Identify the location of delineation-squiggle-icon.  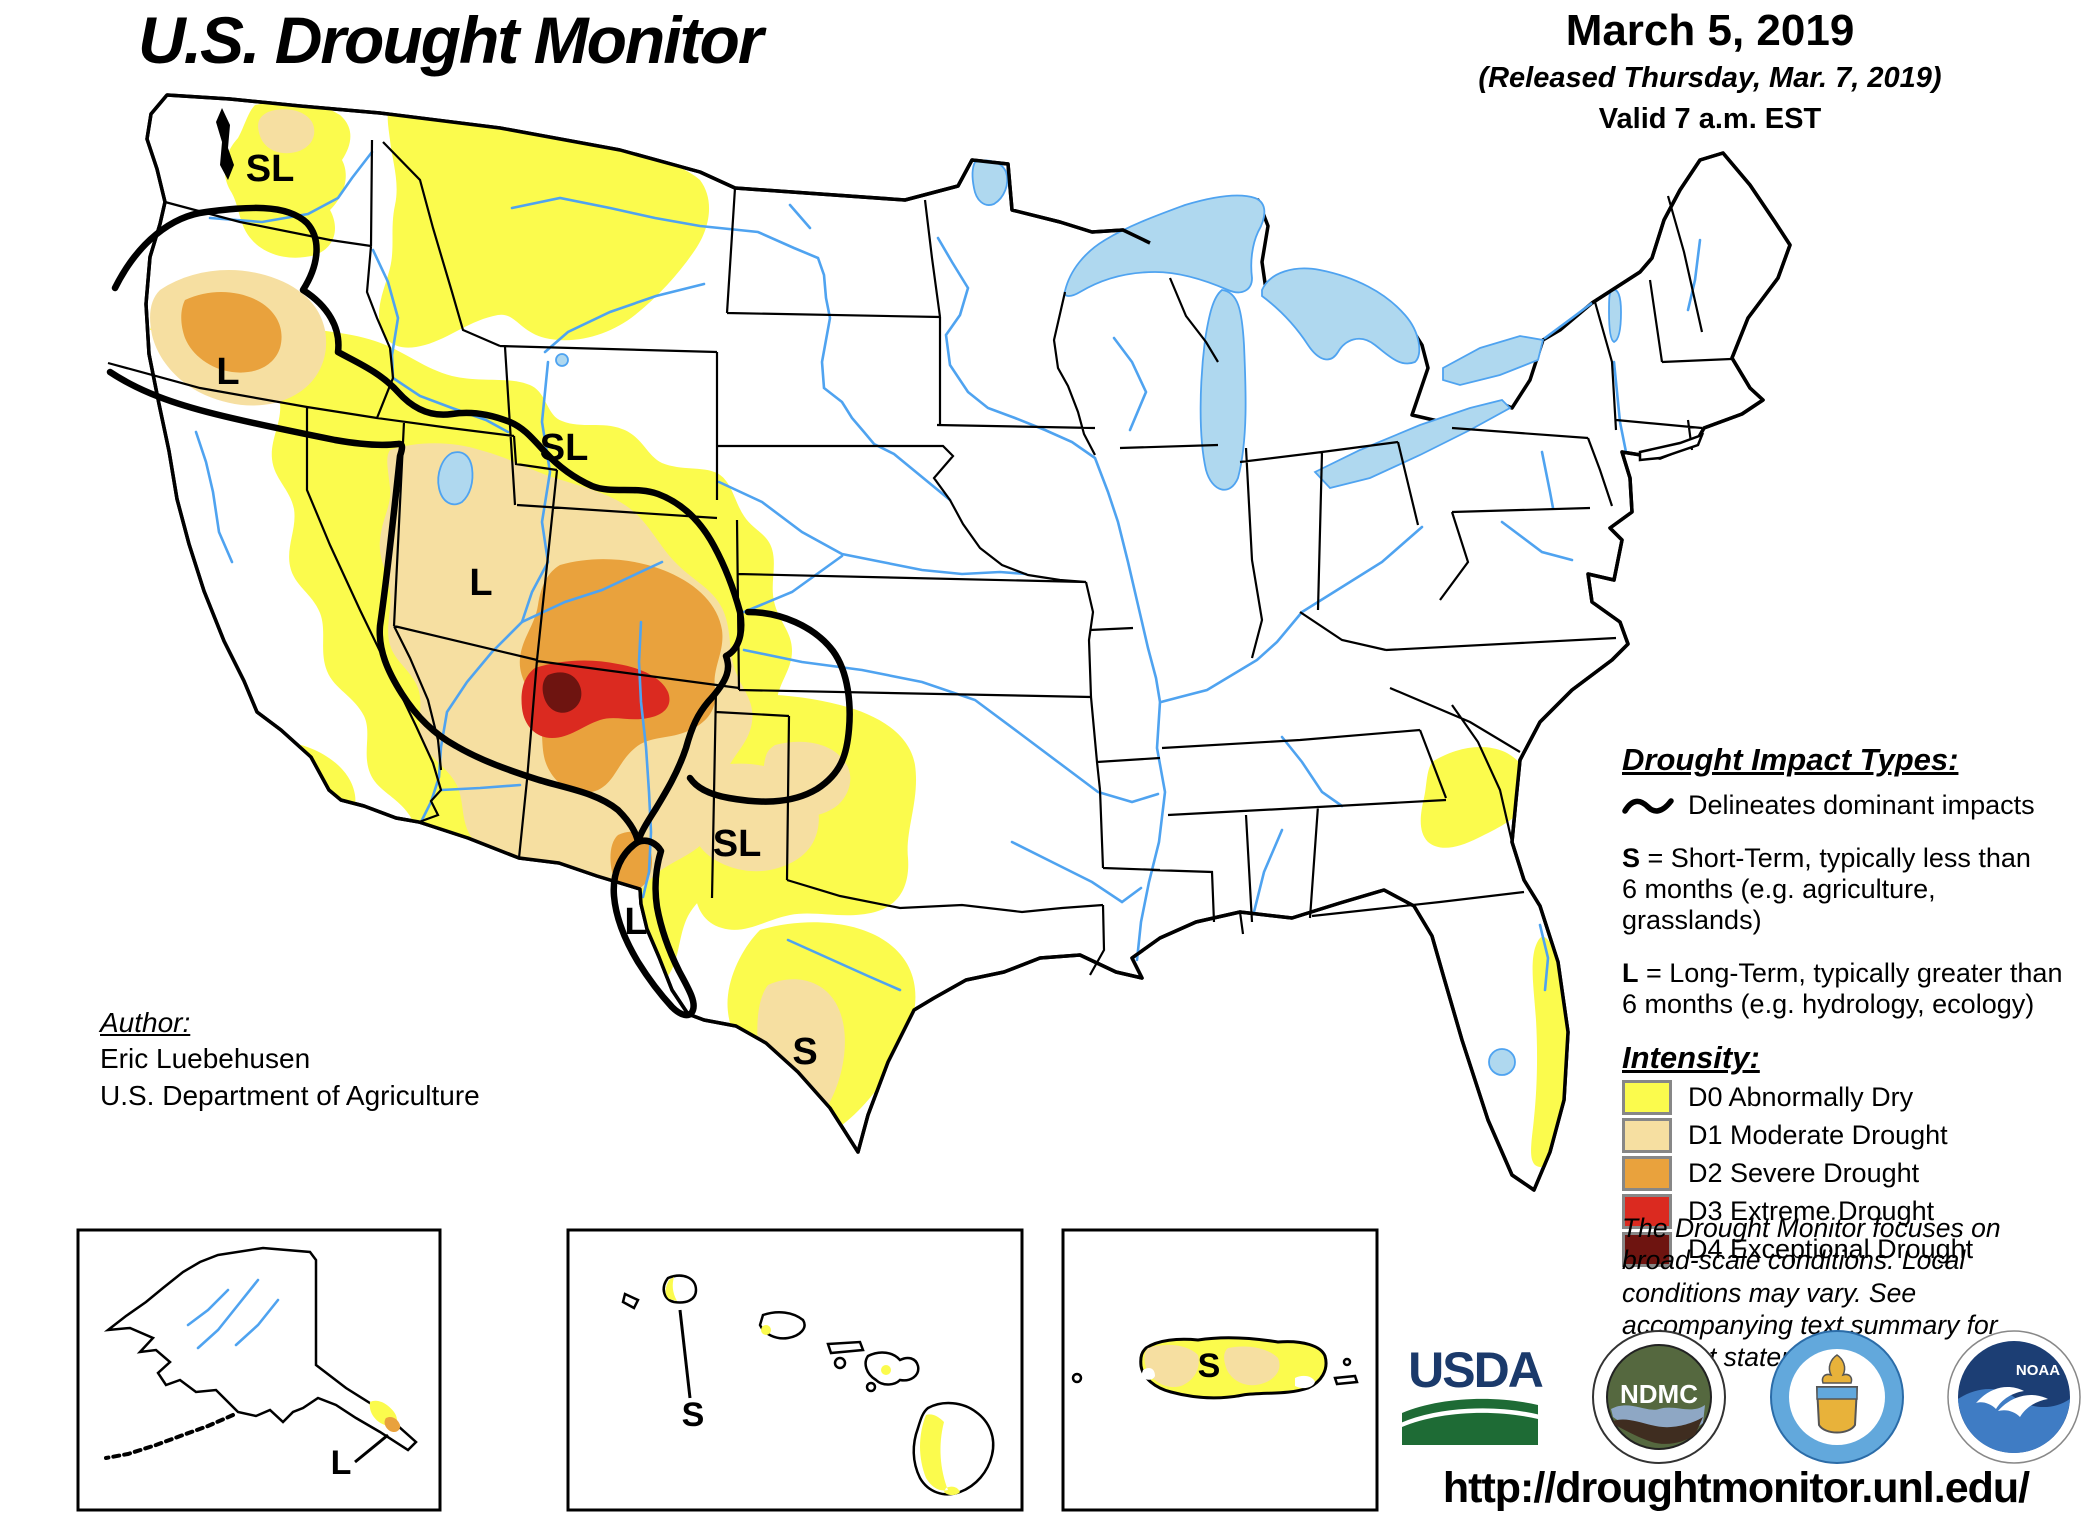
(1648, 805).